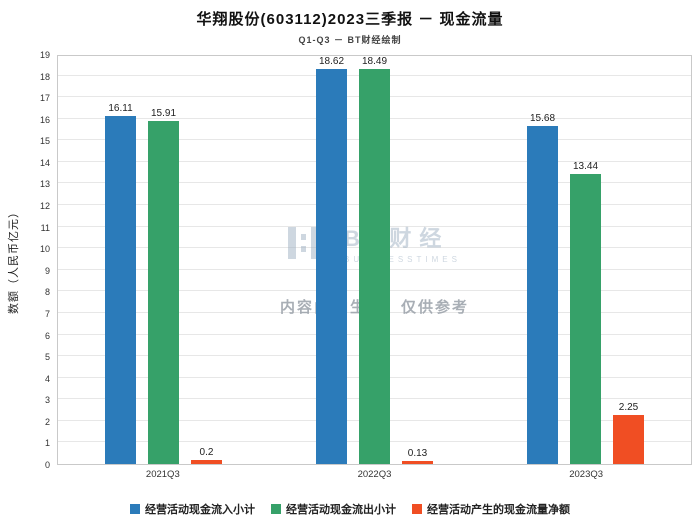 The height and width of the screenshot is (524, 700). I want to click on bar-value-label: 15.91, so click(163, 113).